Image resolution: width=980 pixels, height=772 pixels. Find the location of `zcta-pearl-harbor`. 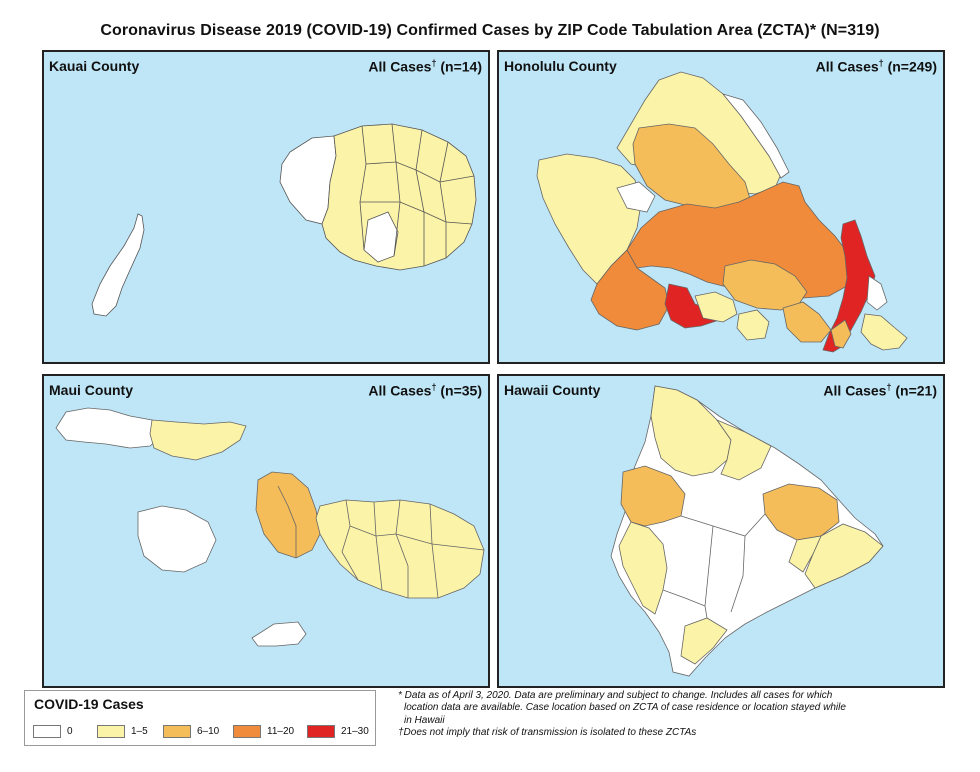

zcta-pearl-harbor is located at coordinates (716, 307).